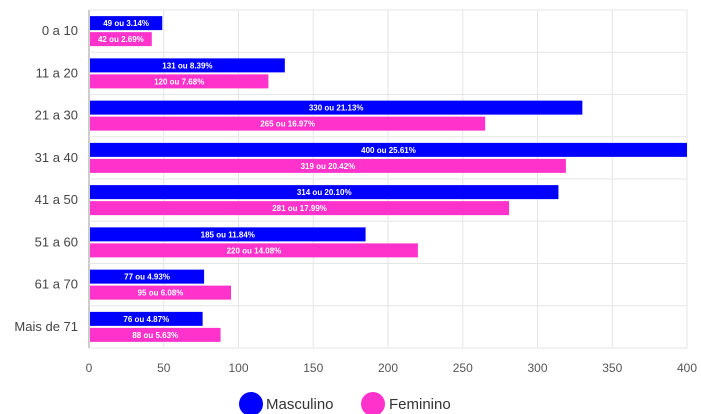 The height and width of the screenshot is (414, 701). I want to click on bar-data-label: 88 ou 5.63%, so click(155, 335).